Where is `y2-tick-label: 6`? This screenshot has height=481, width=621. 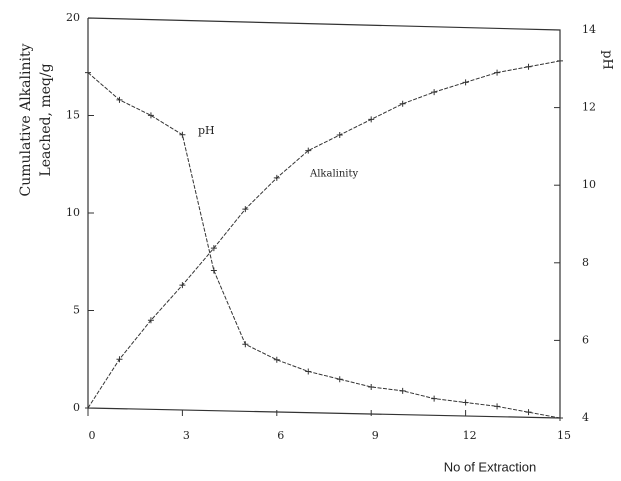 y2-tick-label: 6 is located at coordinates (585, 339).